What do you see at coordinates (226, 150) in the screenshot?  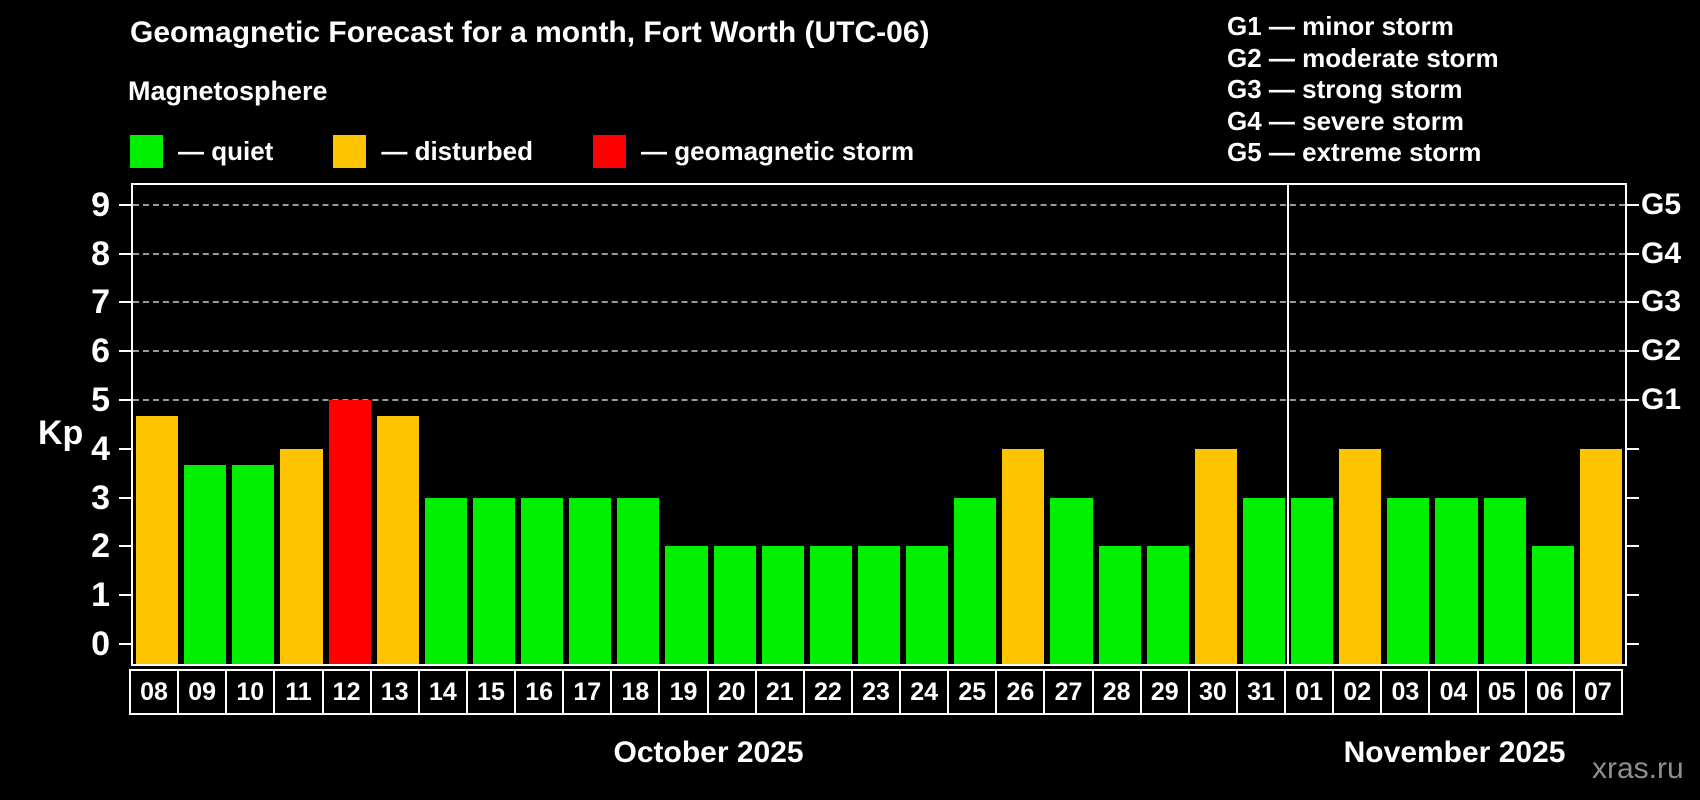 I see `legend-label-quiet: — quiet` at bounding box center [226, 150].